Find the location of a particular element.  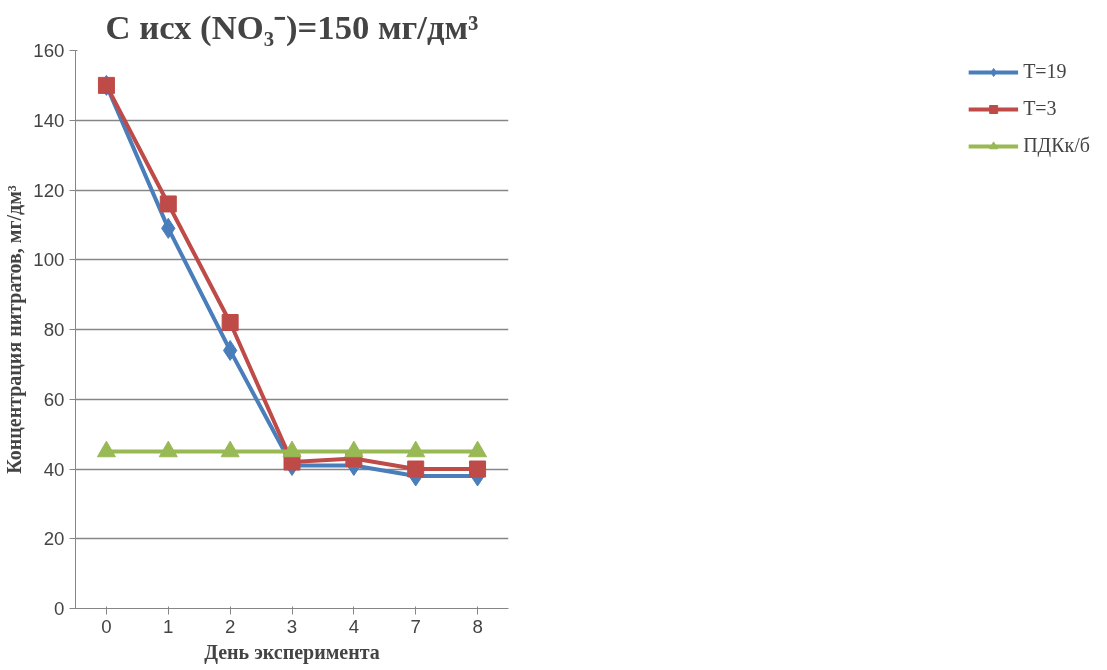

y-tick-label: 40 is located at coordinates (54, 469).